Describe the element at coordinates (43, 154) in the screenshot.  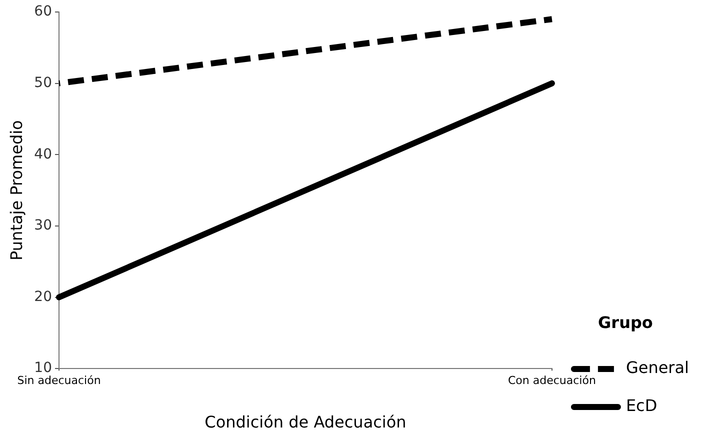
I see `y-tick-label: 40` at that location.